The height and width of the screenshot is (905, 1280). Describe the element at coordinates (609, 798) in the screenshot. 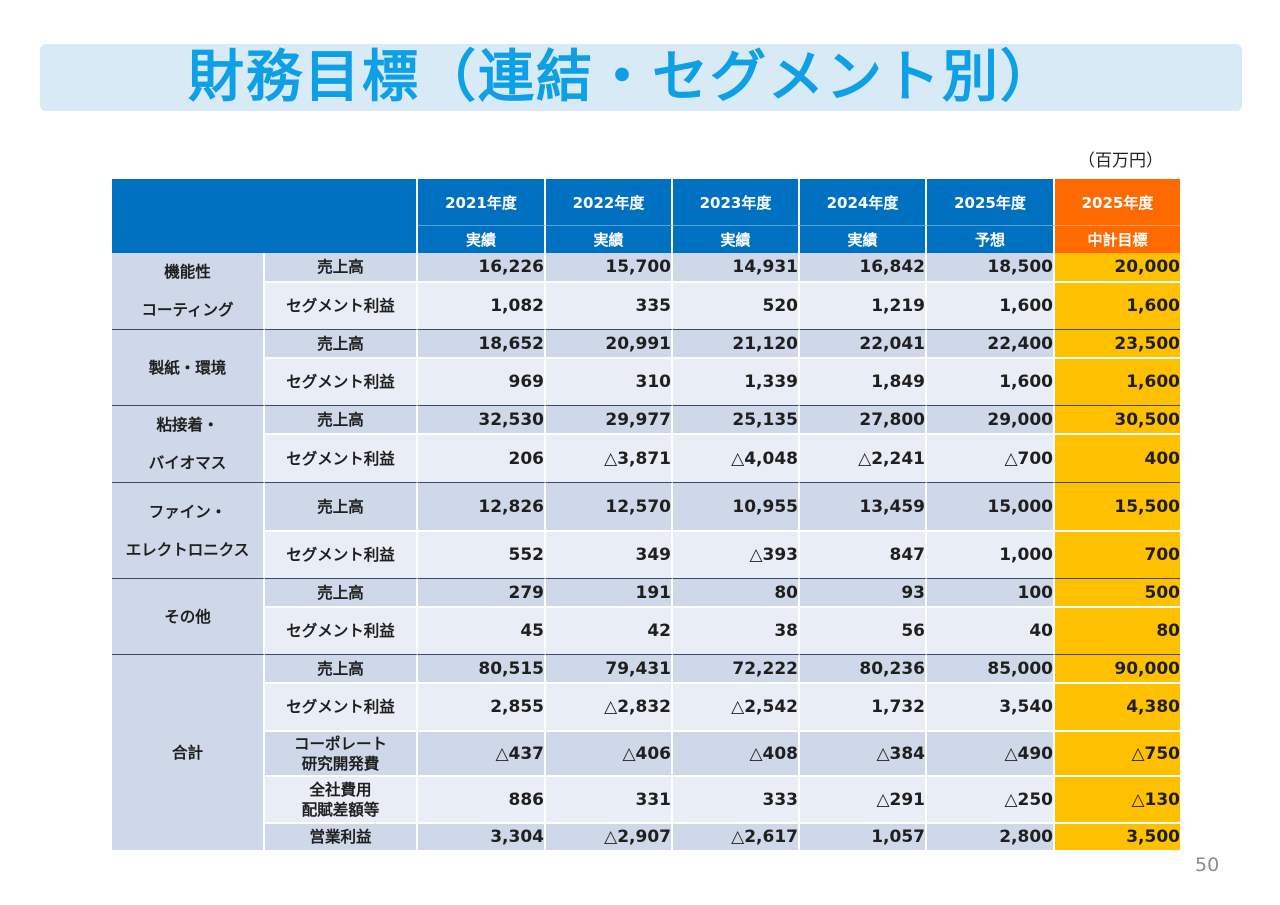

I see `value-cell: 331` at that location.